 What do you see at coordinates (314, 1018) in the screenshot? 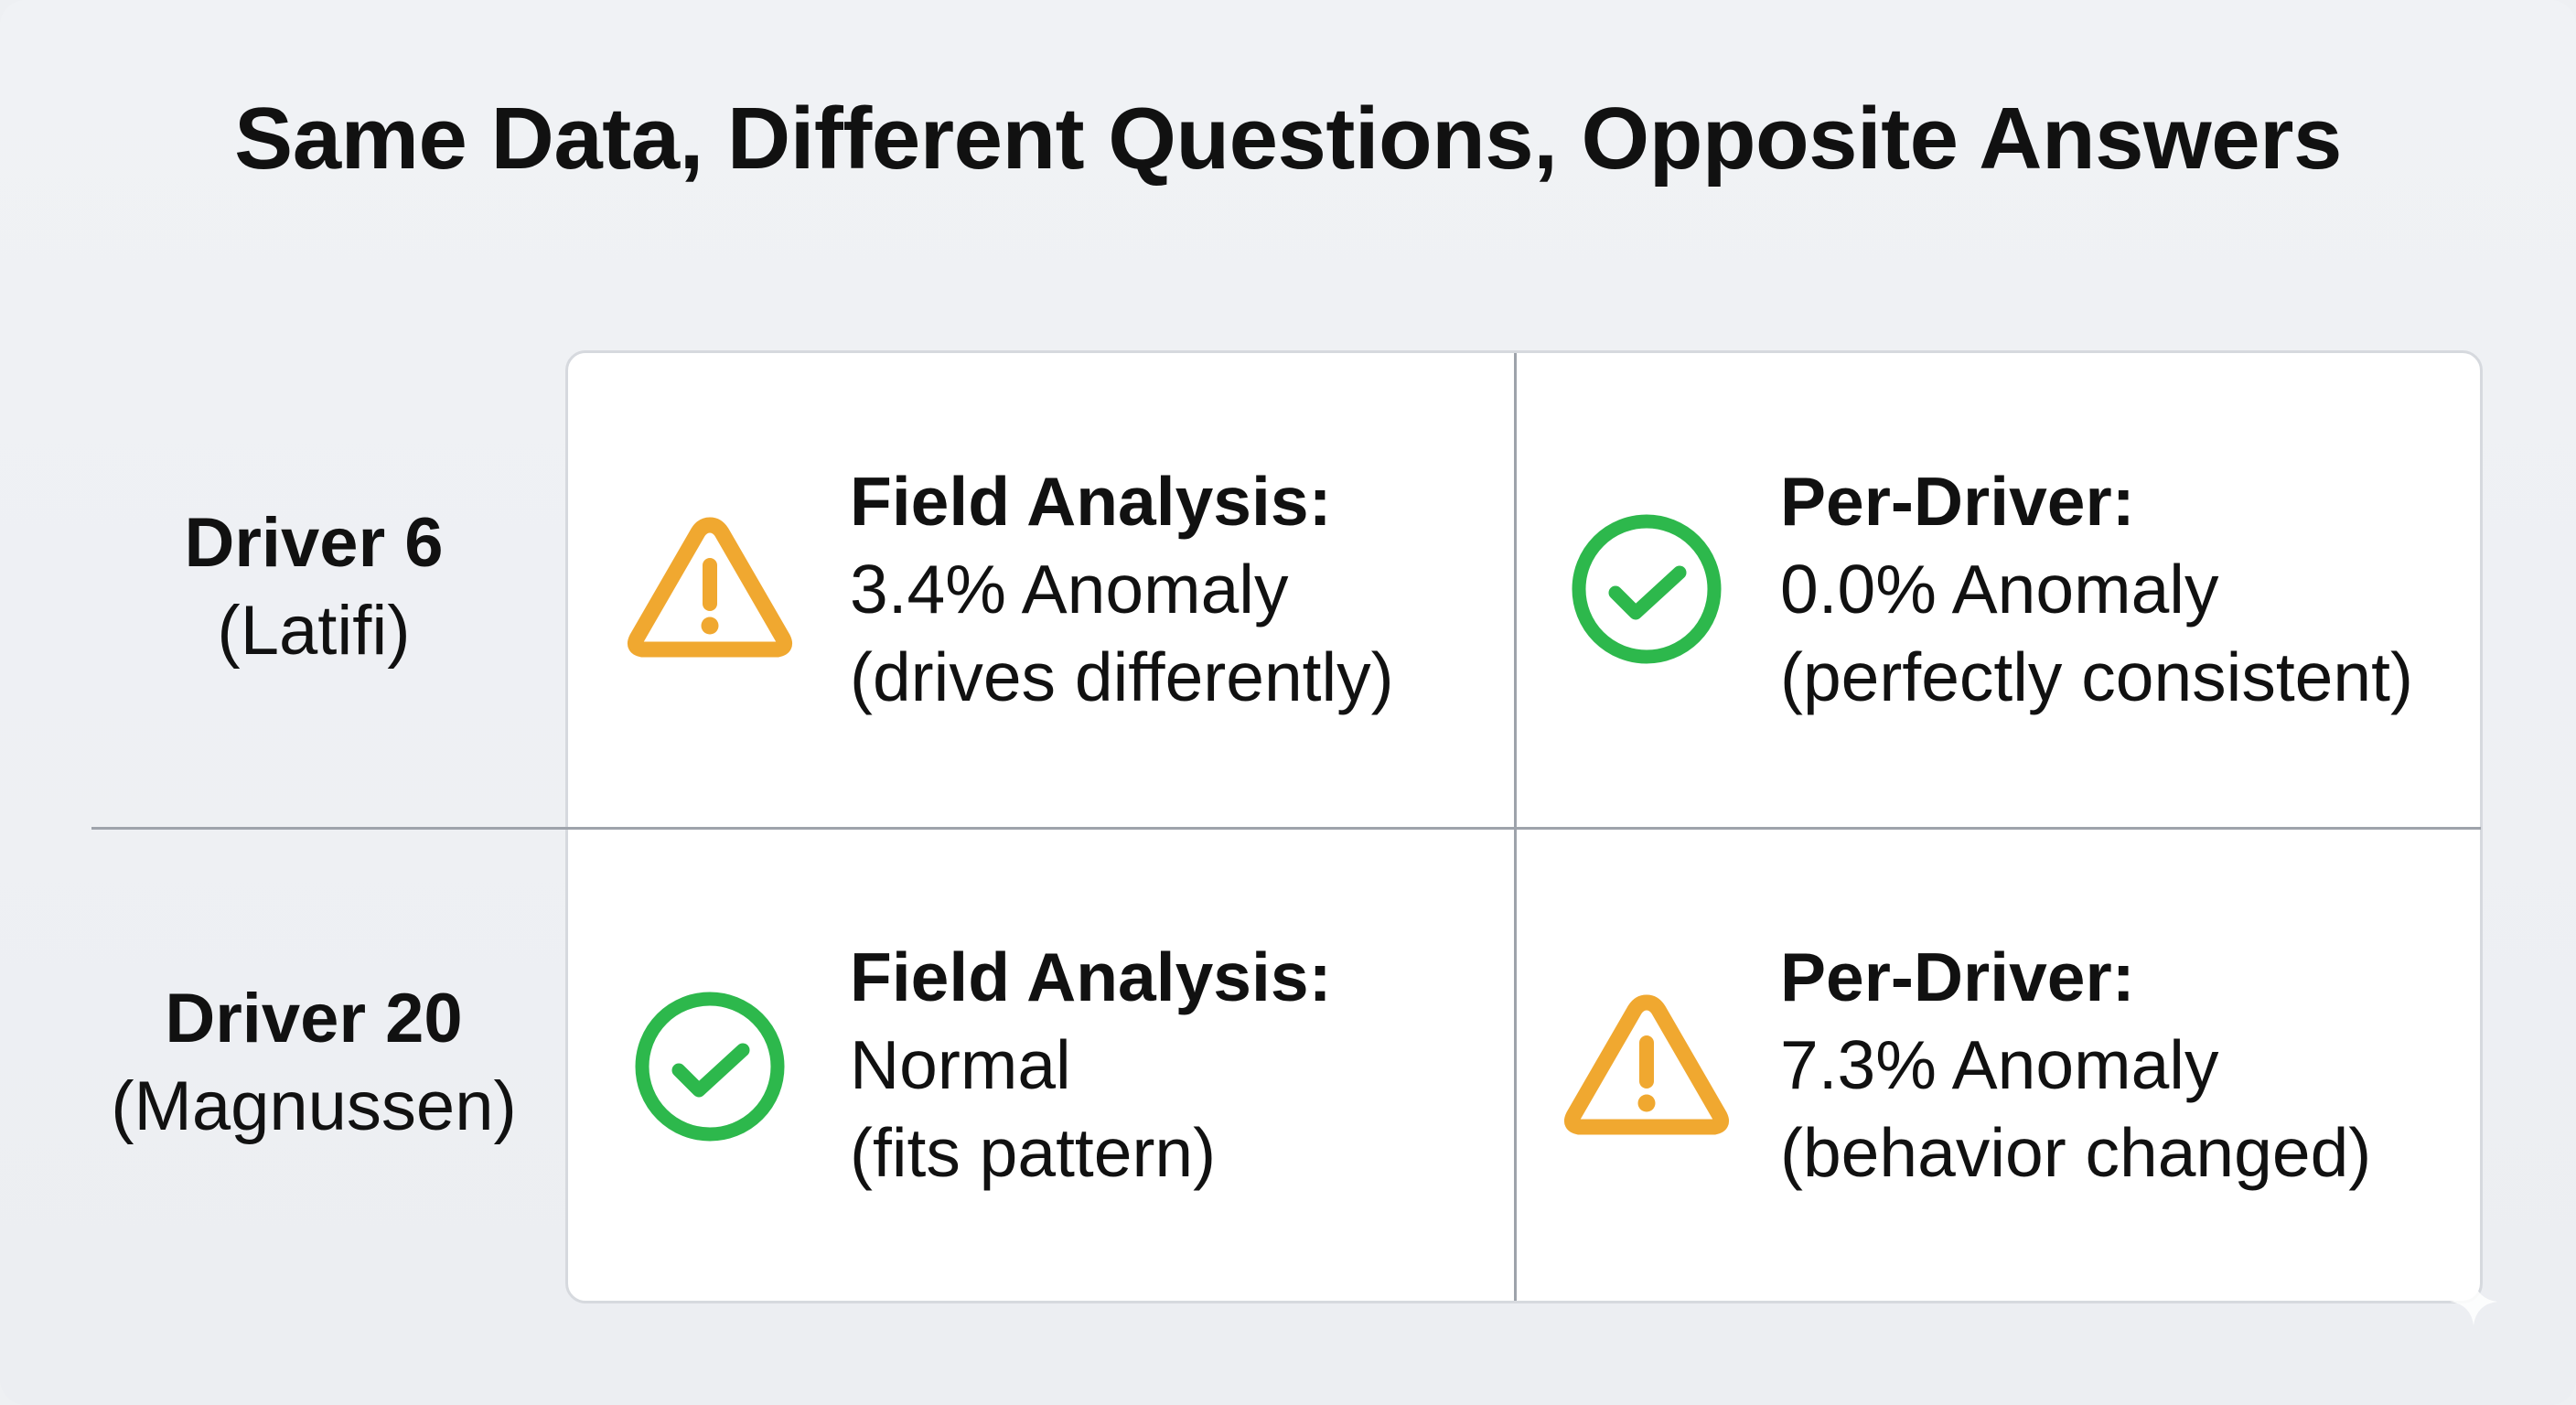
I see `driver-number: Driver 20` at bounding box center [314, 1018].